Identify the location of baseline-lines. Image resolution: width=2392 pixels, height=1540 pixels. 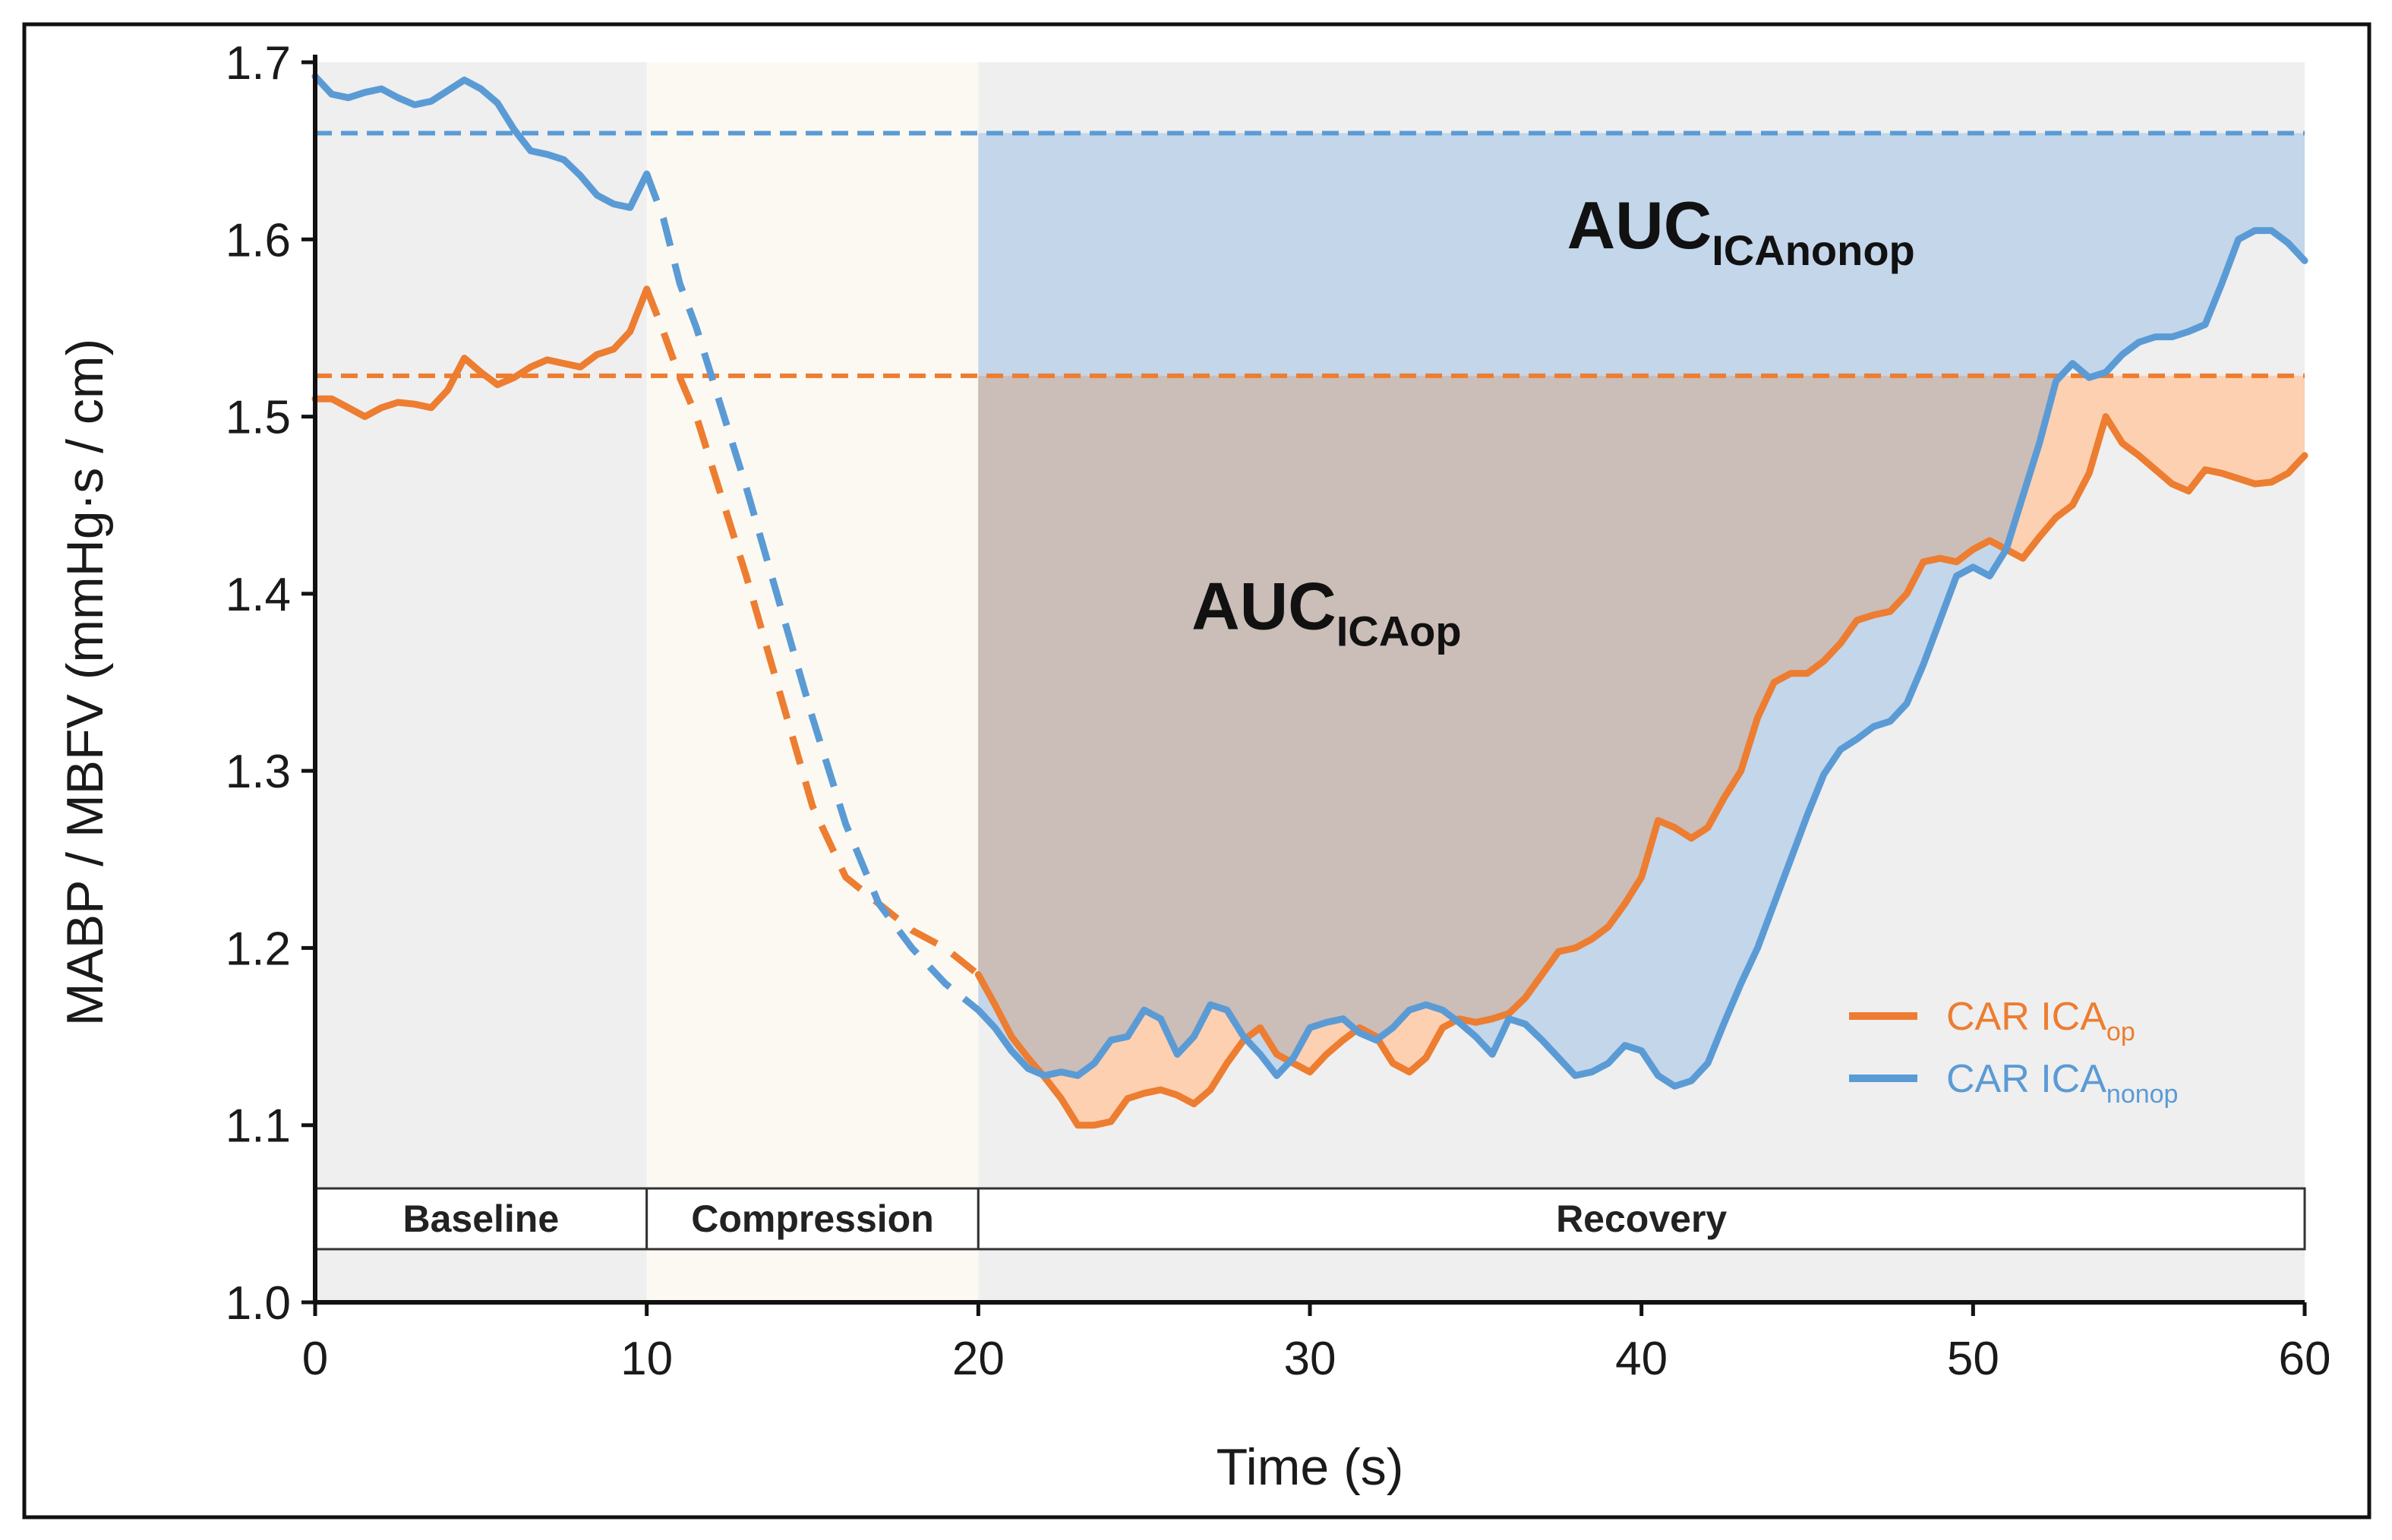
(1310, 255).